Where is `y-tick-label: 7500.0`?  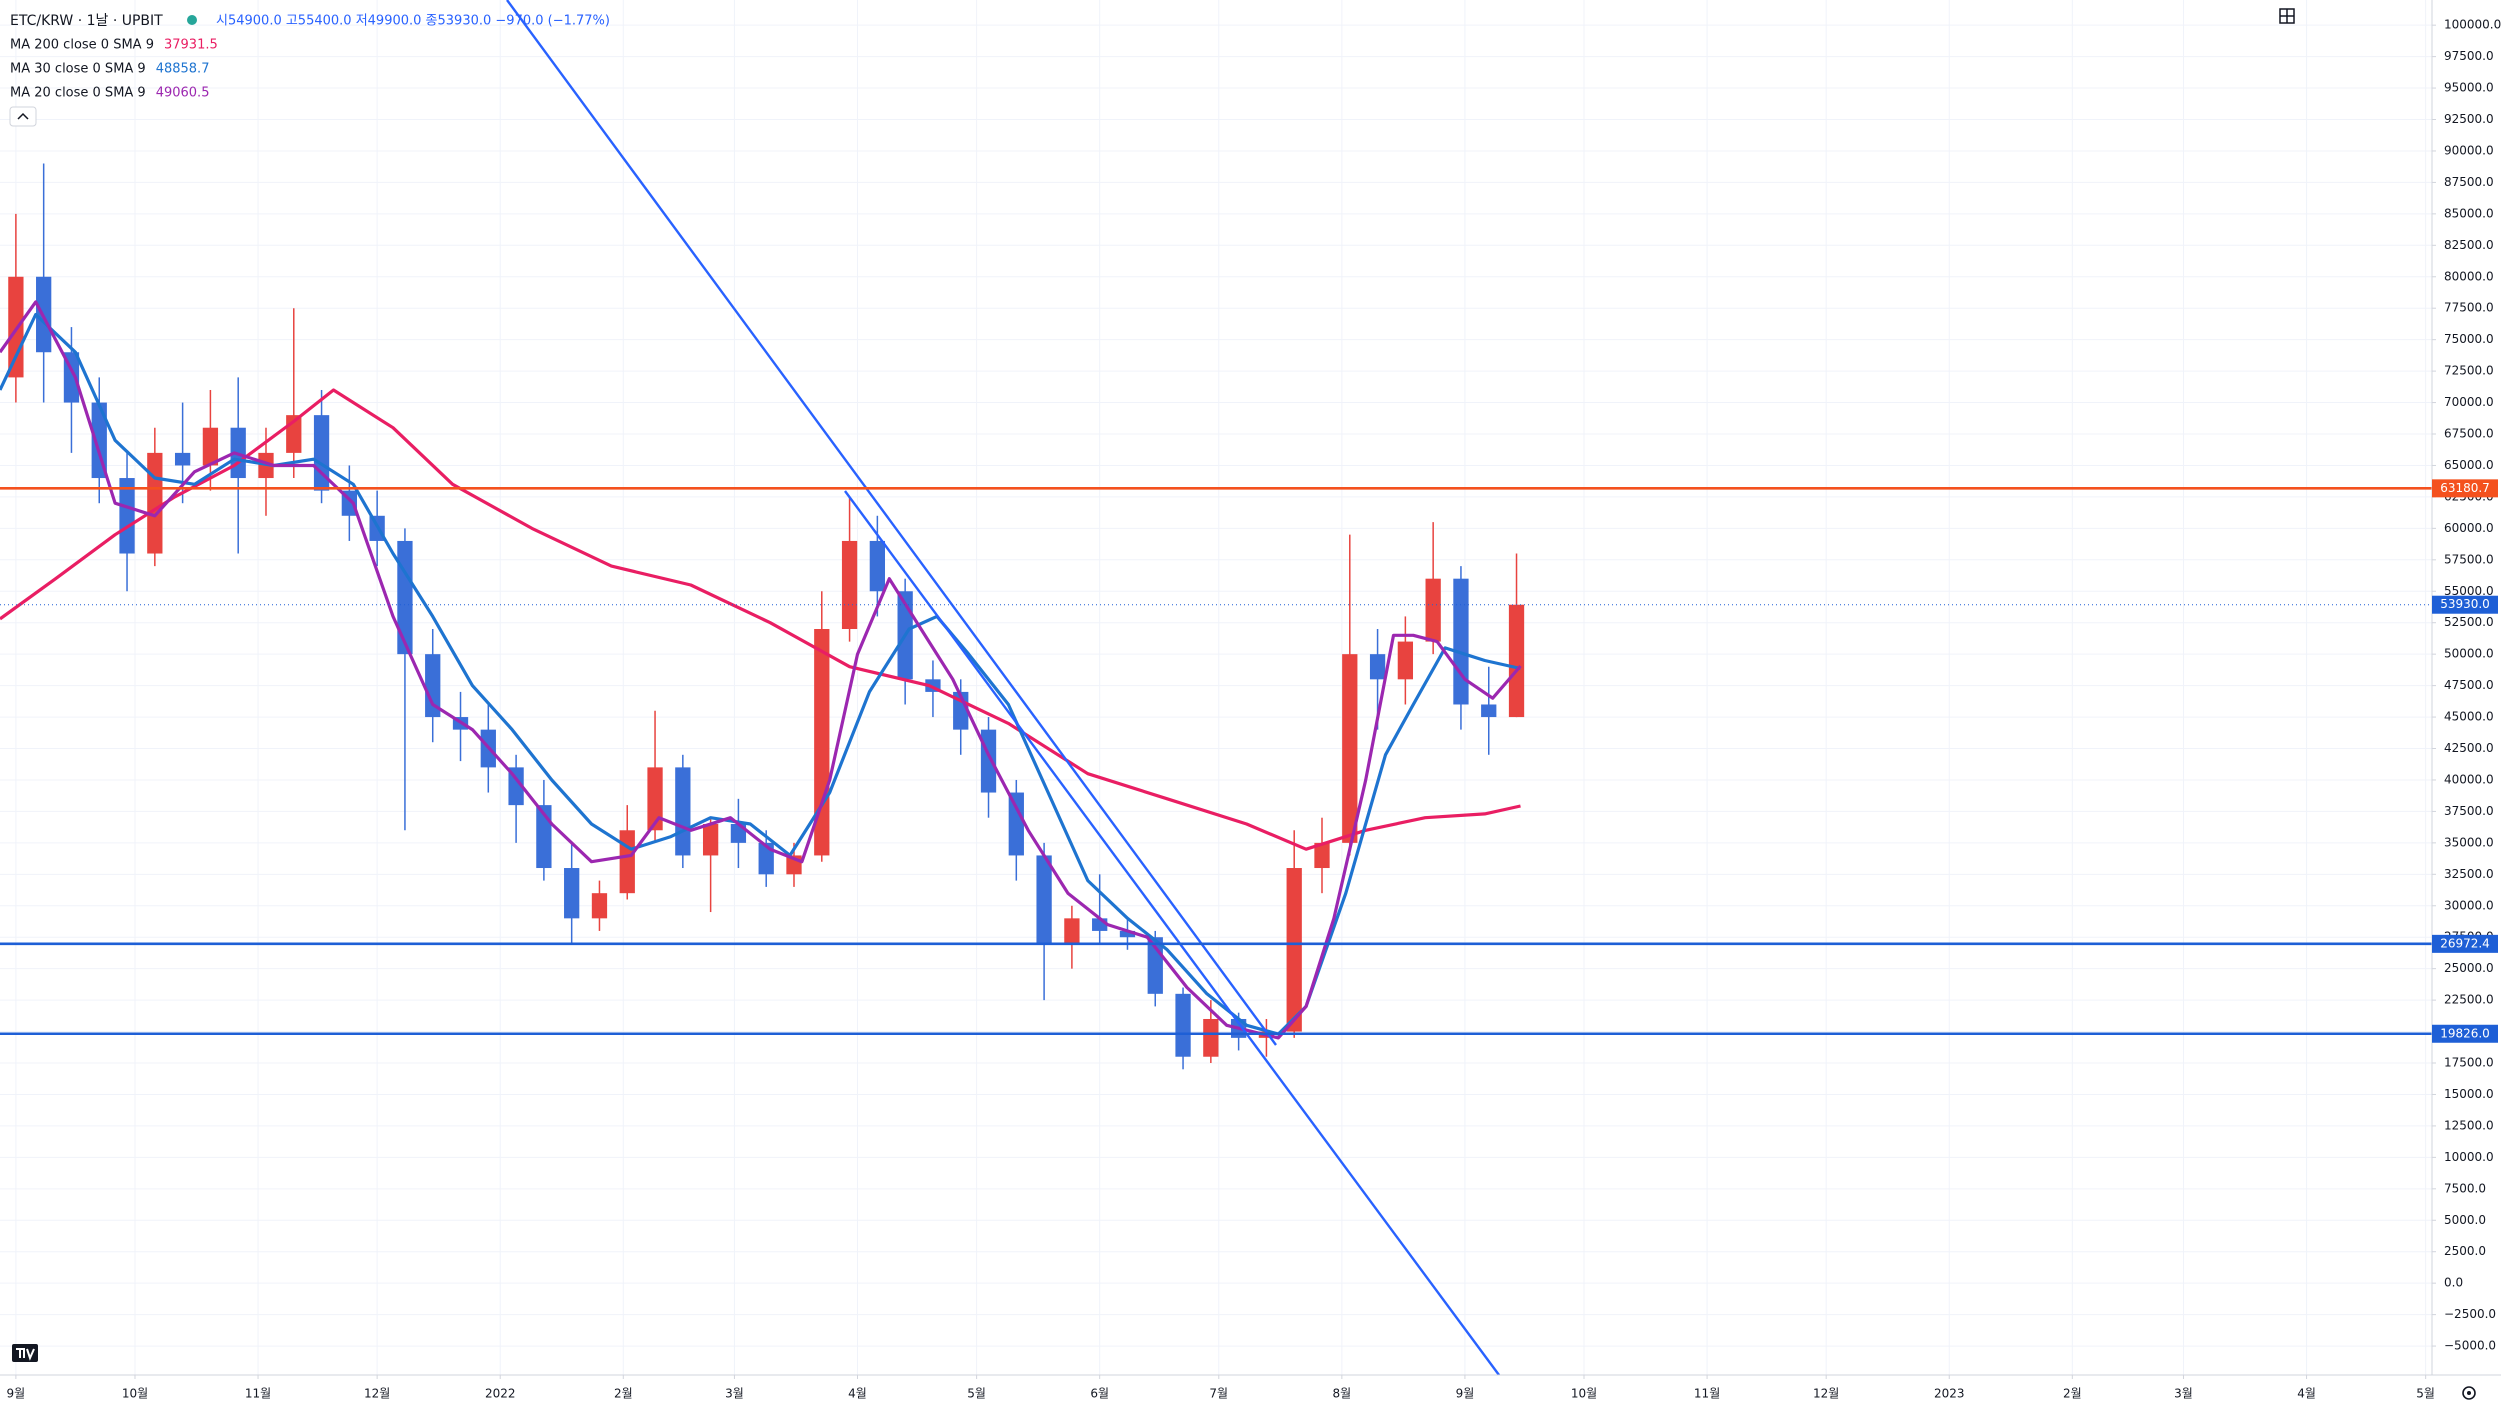 y-tick-label: 7500.0 is located at coordinates (2465, 1188).